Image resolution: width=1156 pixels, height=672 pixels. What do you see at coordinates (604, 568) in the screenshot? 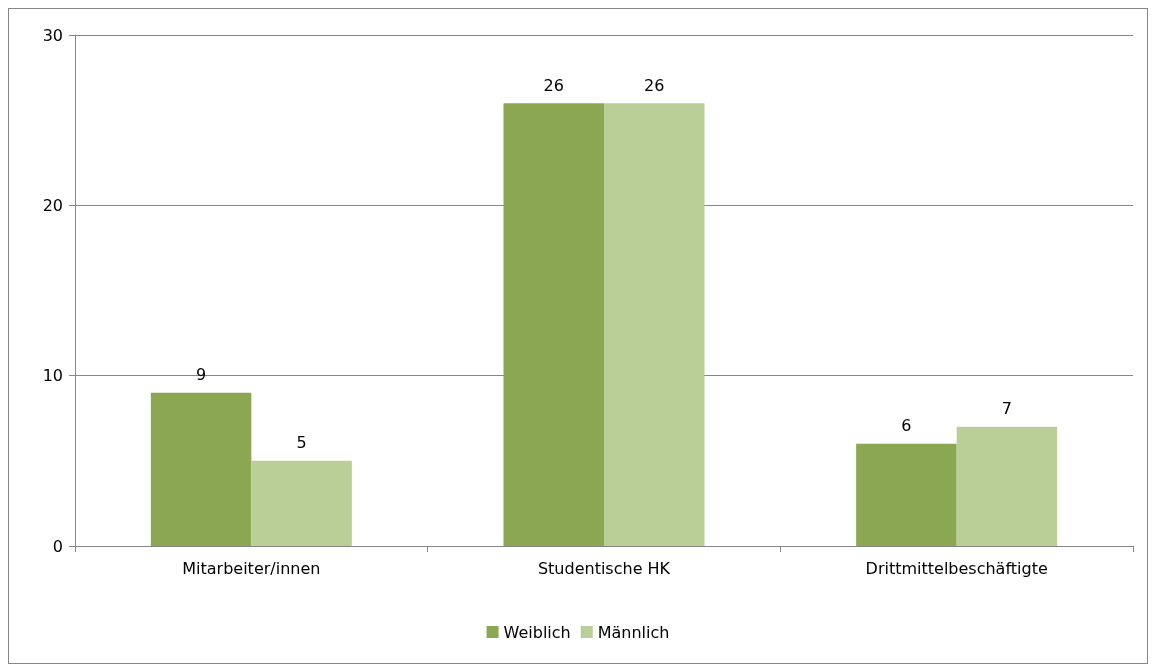
I see `x-tick-label: Studentische HK` at bounding box center [604, 568].